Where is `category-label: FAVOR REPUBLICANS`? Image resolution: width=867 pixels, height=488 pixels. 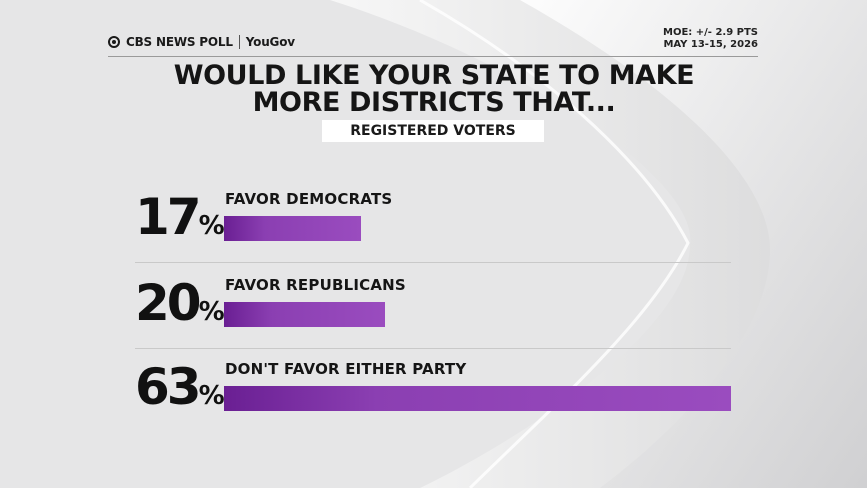 category-label: FAVOR REPUBLICANS is located at coordinates (315, 285).